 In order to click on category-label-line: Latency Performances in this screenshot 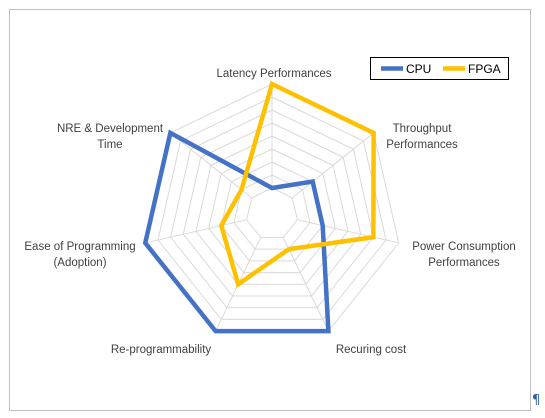, I will do `click(273, 74)`.